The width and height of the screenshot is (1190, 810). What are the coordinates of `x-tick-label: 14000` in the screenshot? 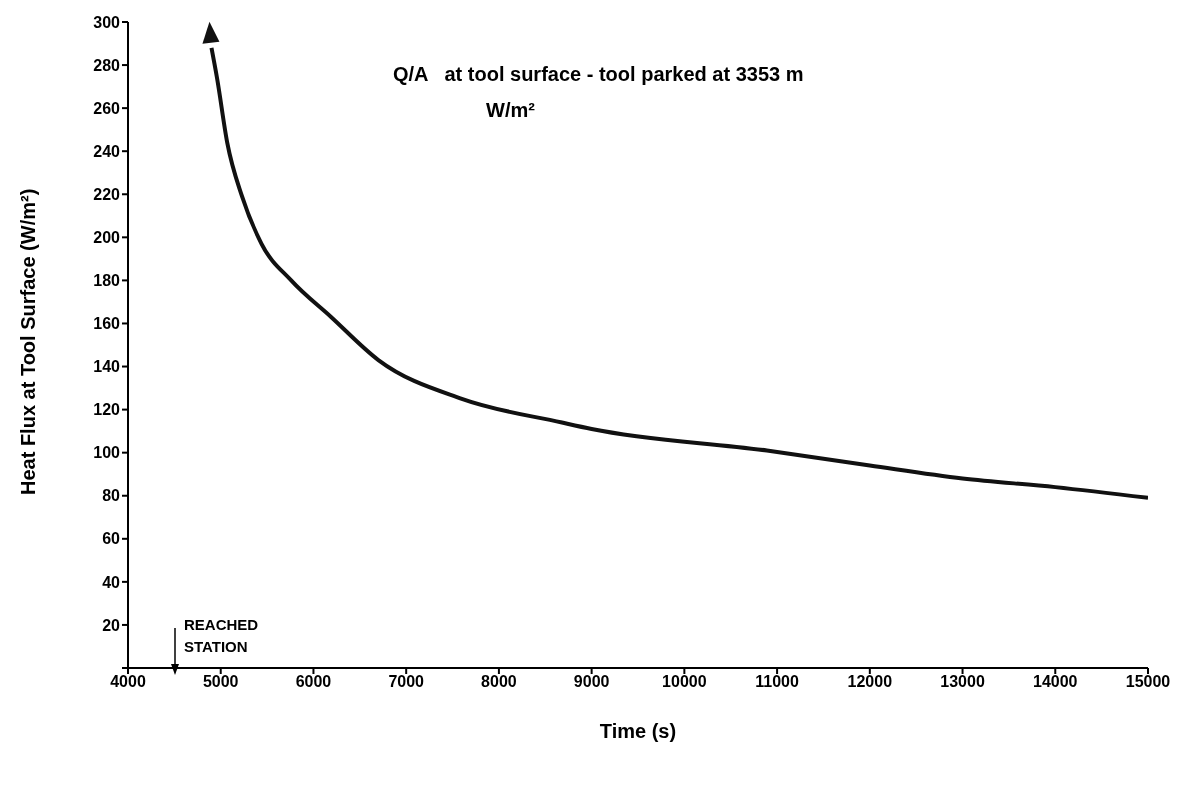 It's located at (1055, 682).